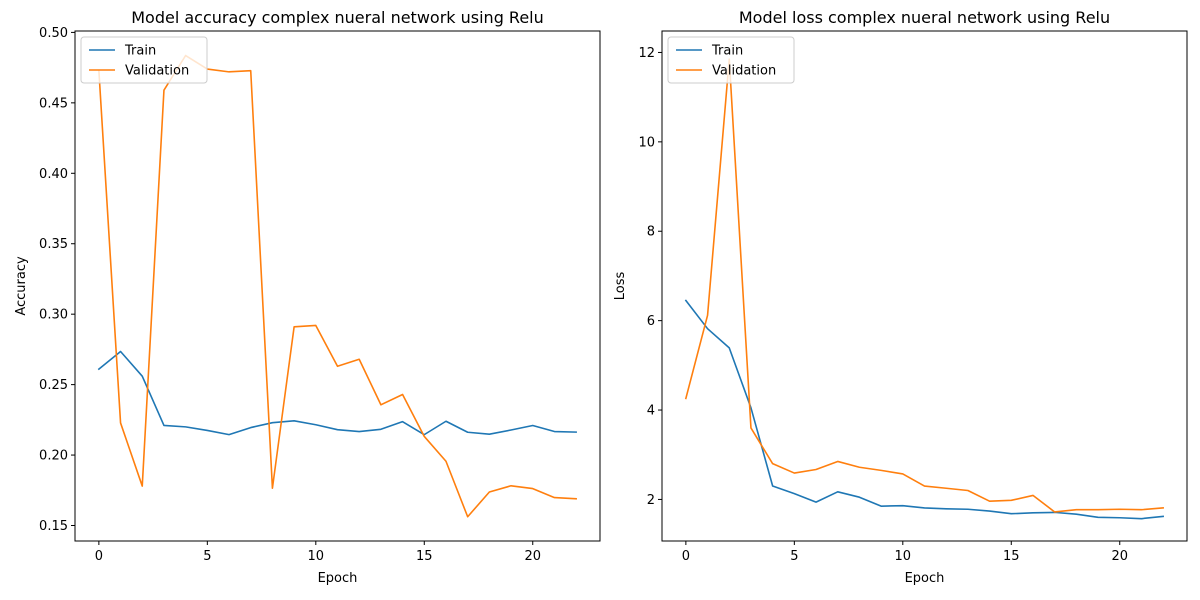 The image size is (1200, 600). I want to click on chart-1-y-tick-label: 0.40, so click(53, 174).